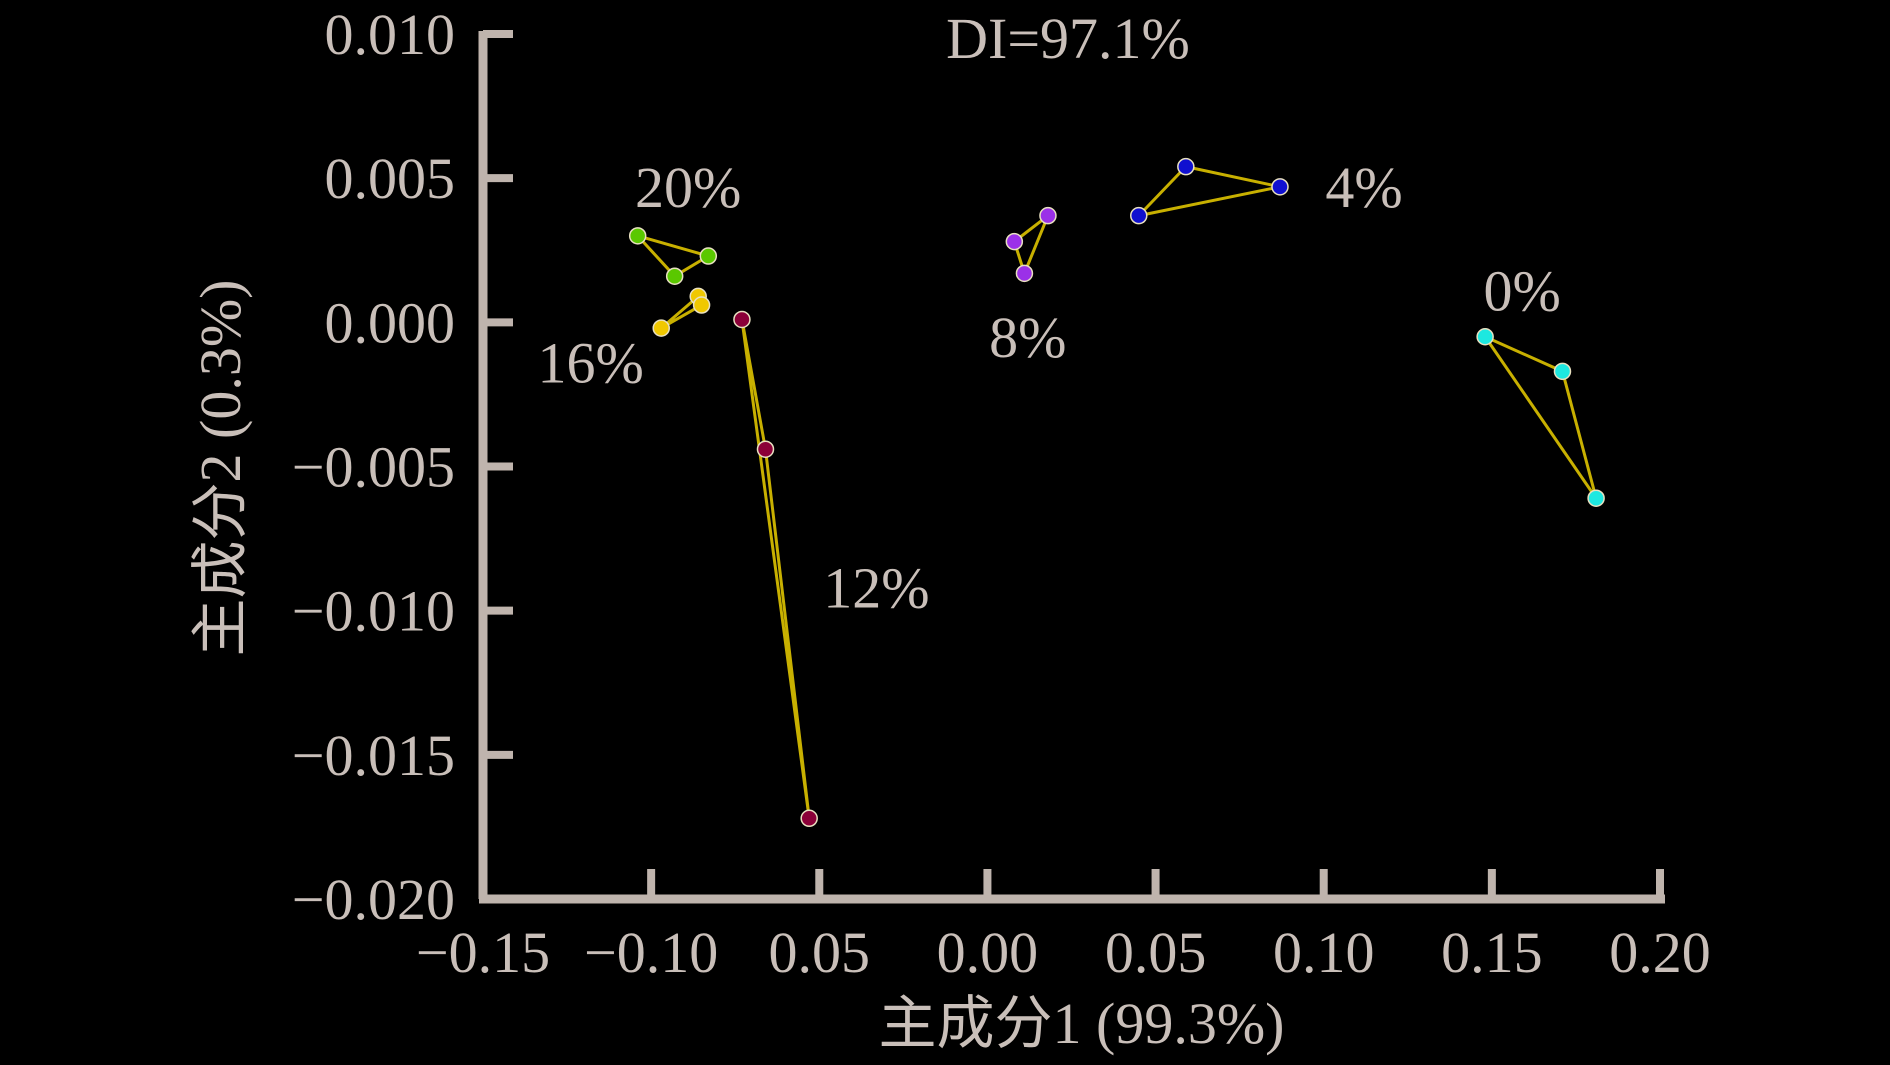 Image resolution: width=1890 pixels, height=1065 pixels. I want to click on x-tick-label: 0.15, so click(1492, 952).